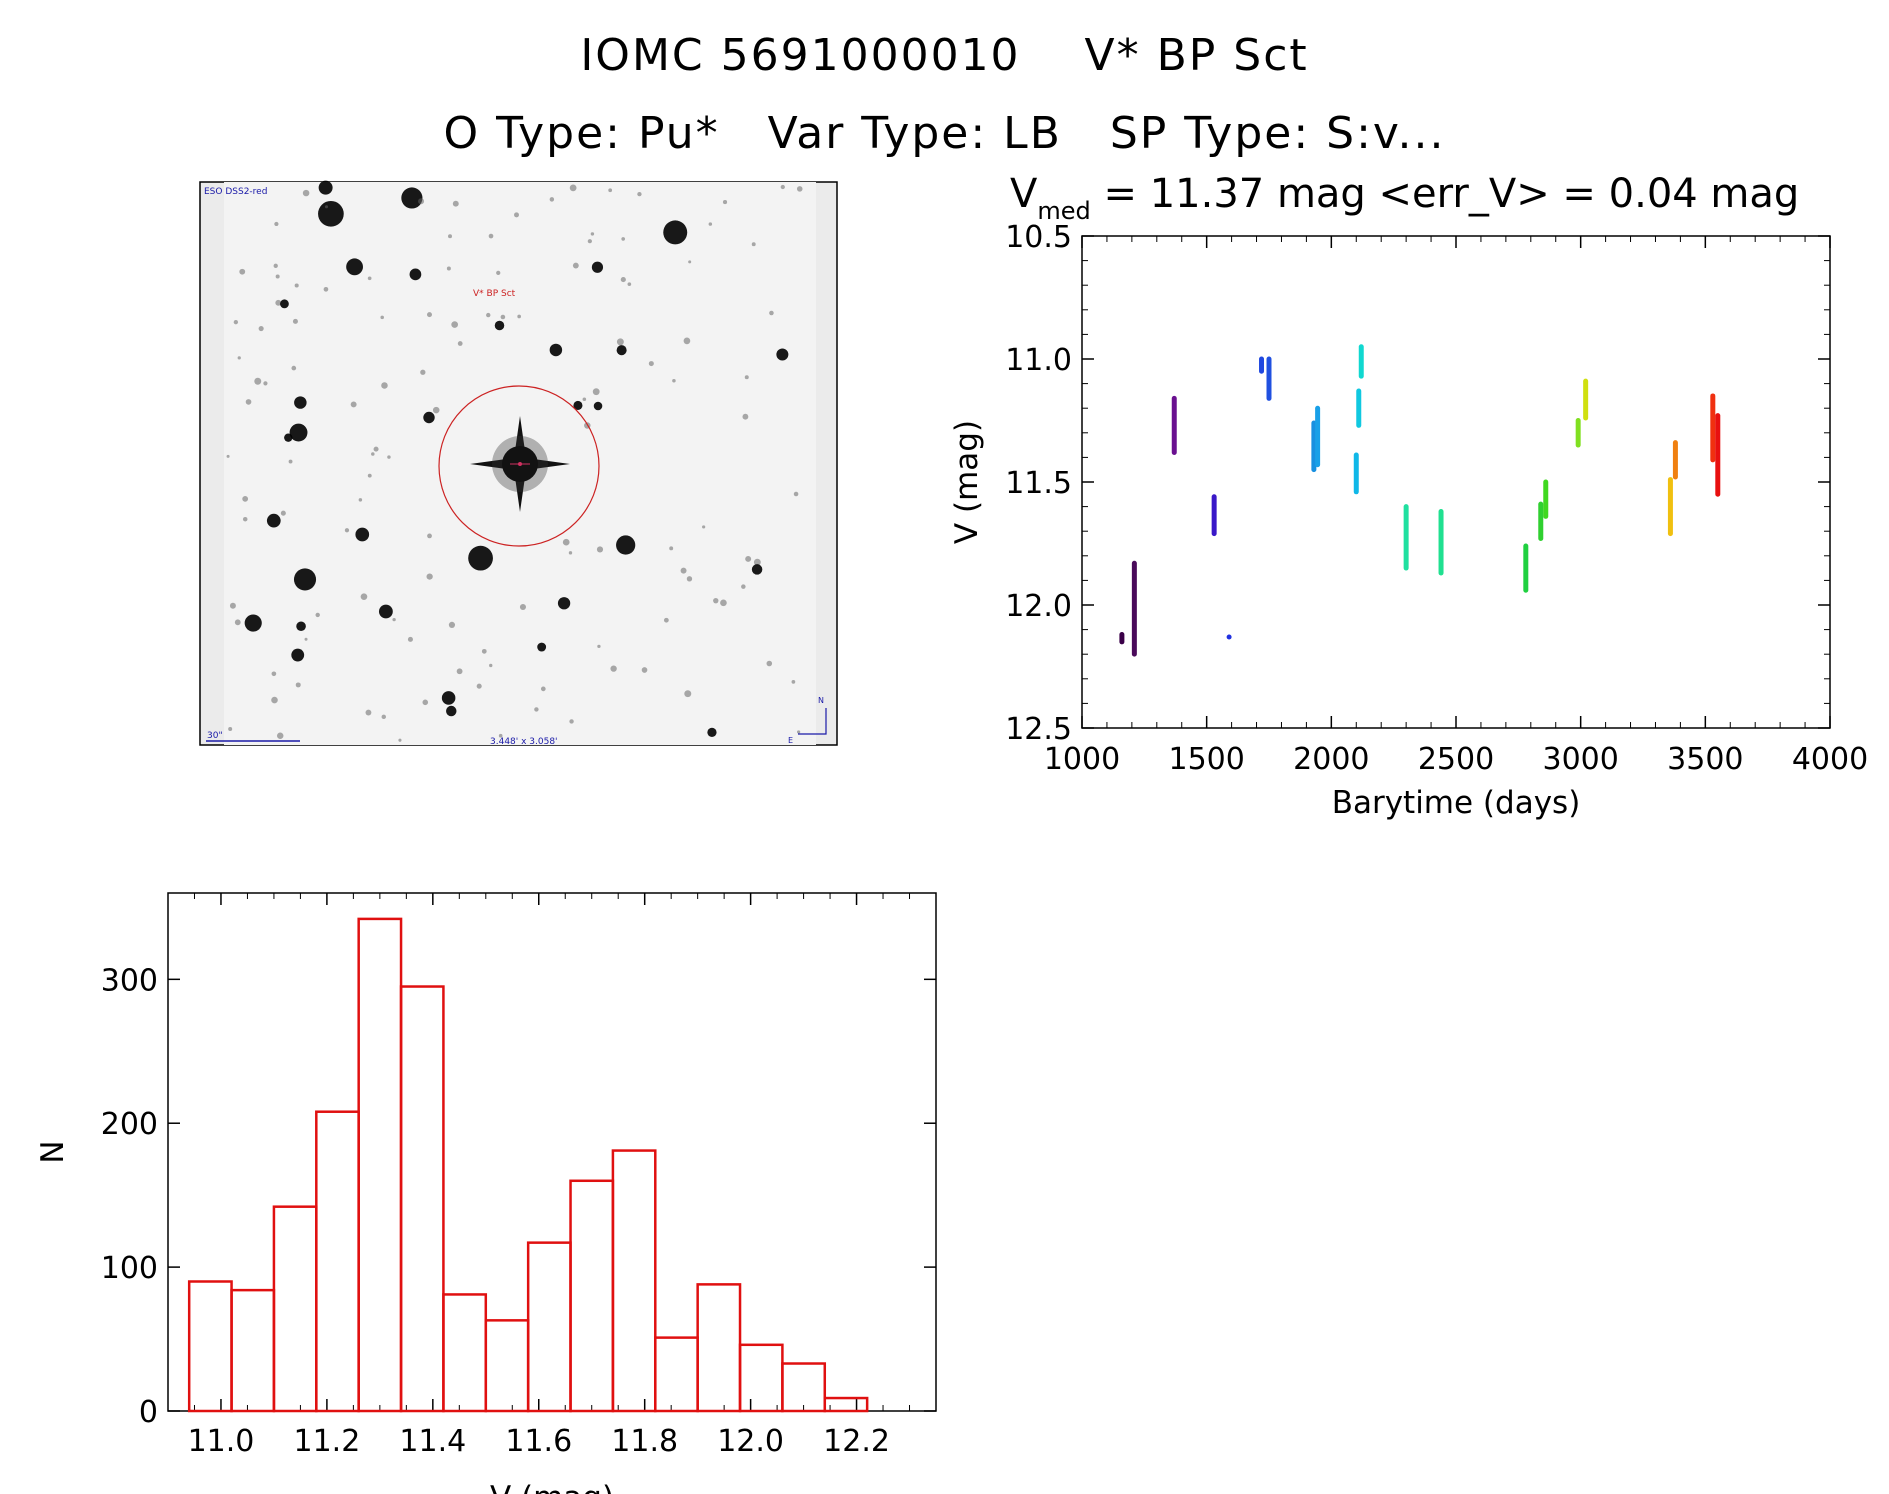 The height and width of the screenshot is (1494, 1889). What do you see at coordinates (790, 740) in the screenshot?
I see `east-label: E` at bounding box center [790, 740].